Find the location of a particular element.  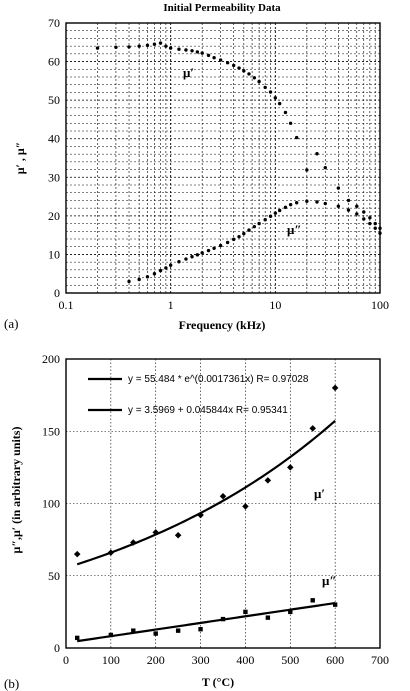

chart-a-x-tick-label: 0.1 is located at coordinates (66, 305).